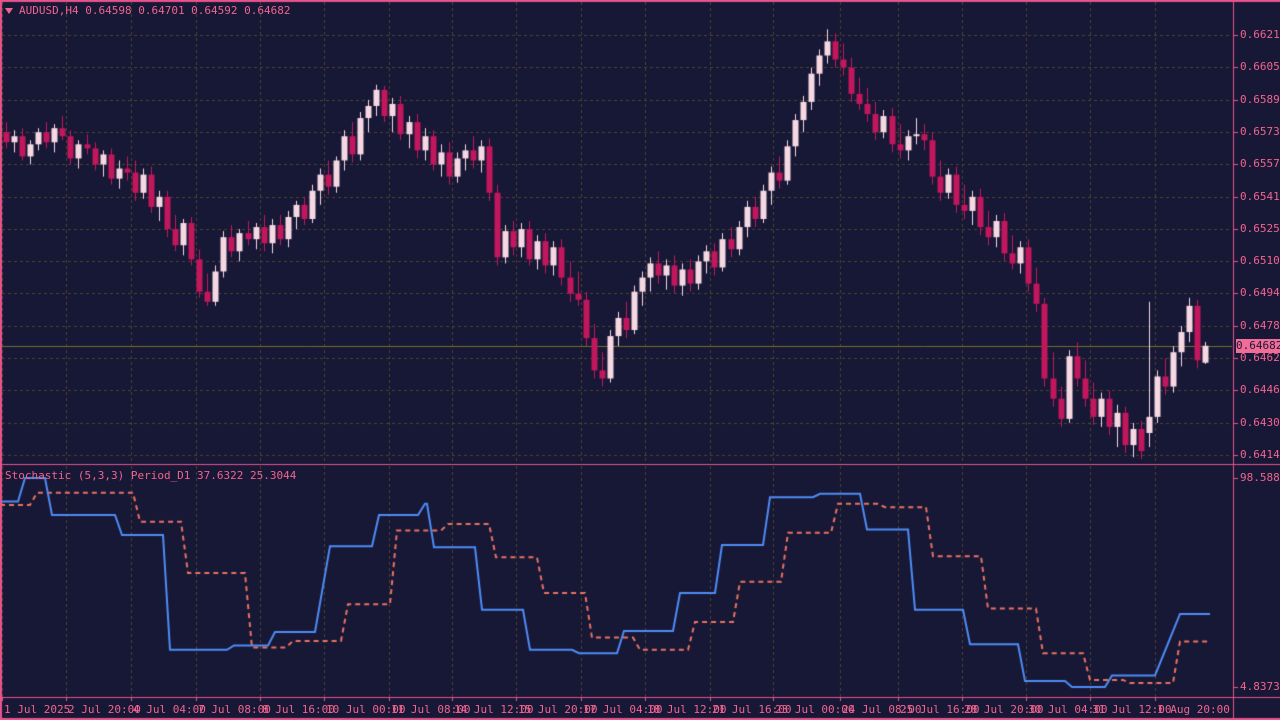 This screenshot has width=1280, height=720. I want to click on price-axis-label: 0.65575, so click(1260, 163).